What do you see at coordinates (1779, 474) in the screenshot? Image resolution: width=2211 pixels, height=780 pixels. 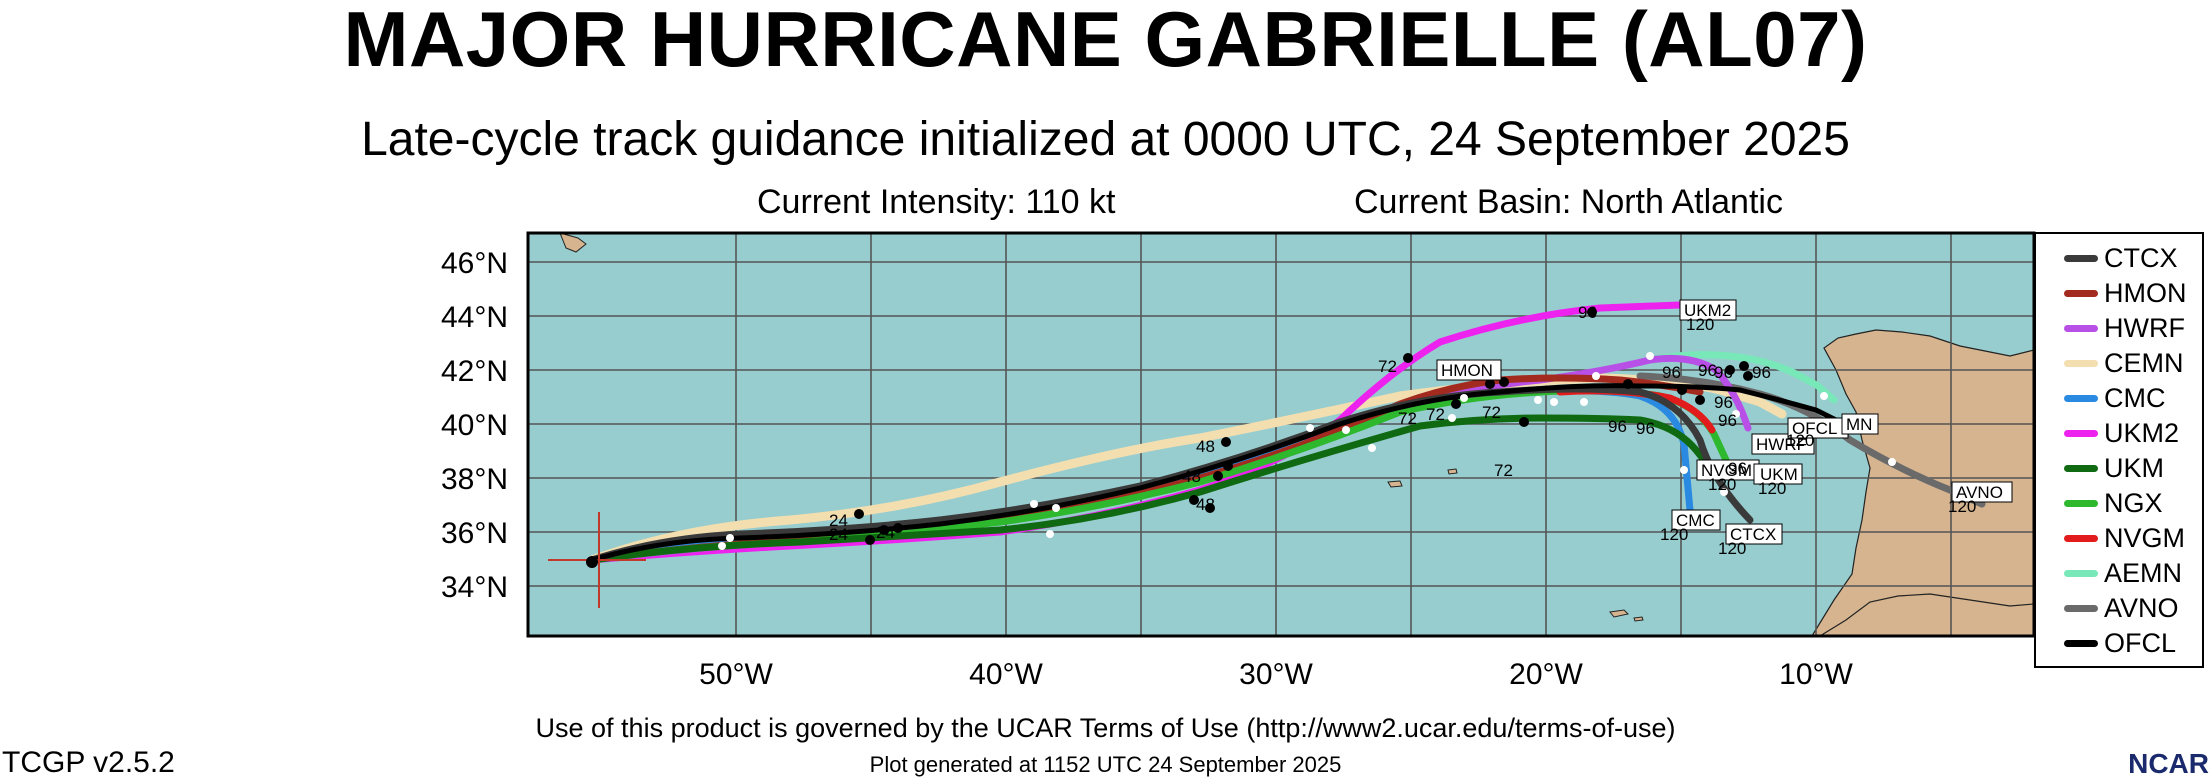 I see `label-ukm: UKM` at bounding box center [1779, 474].